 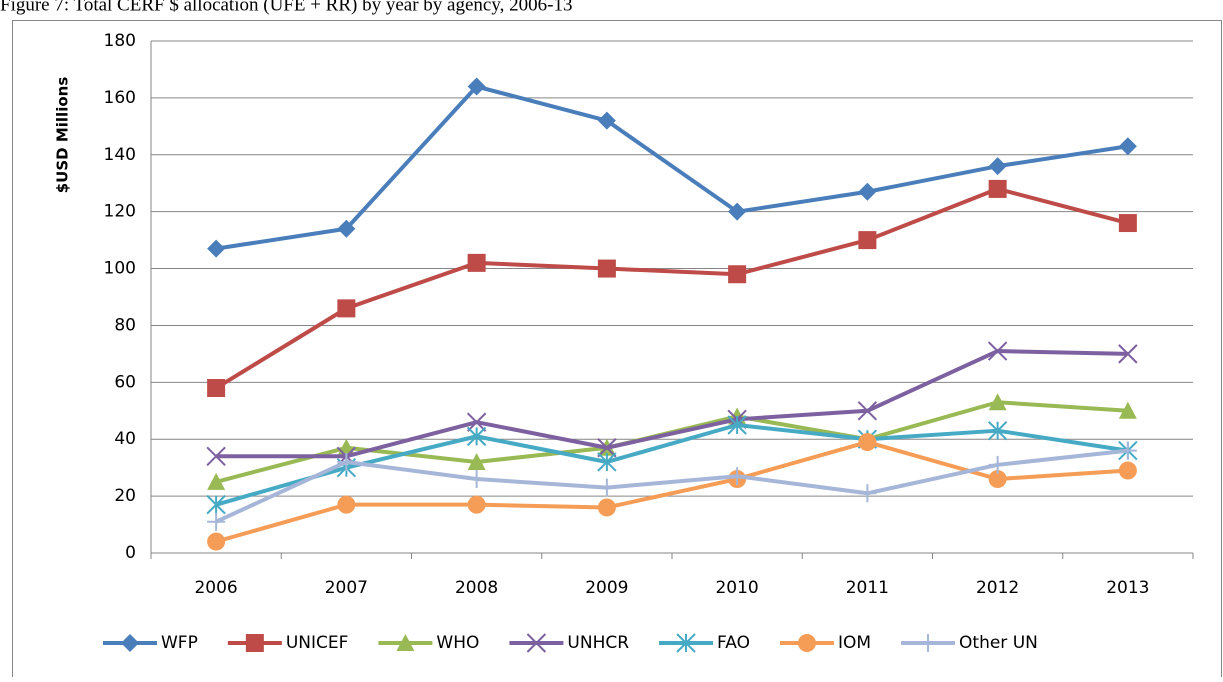 I want to click on y-tick-label: 60, so click(x=125, y=382).